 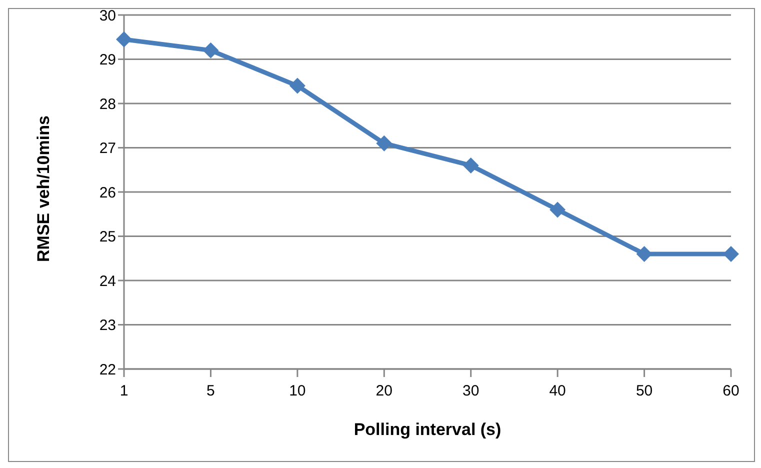 What do you see at coordinates (107, 149) in the screenshot?
I see `y-tick-label: 27` at bounding box center [107, 149].